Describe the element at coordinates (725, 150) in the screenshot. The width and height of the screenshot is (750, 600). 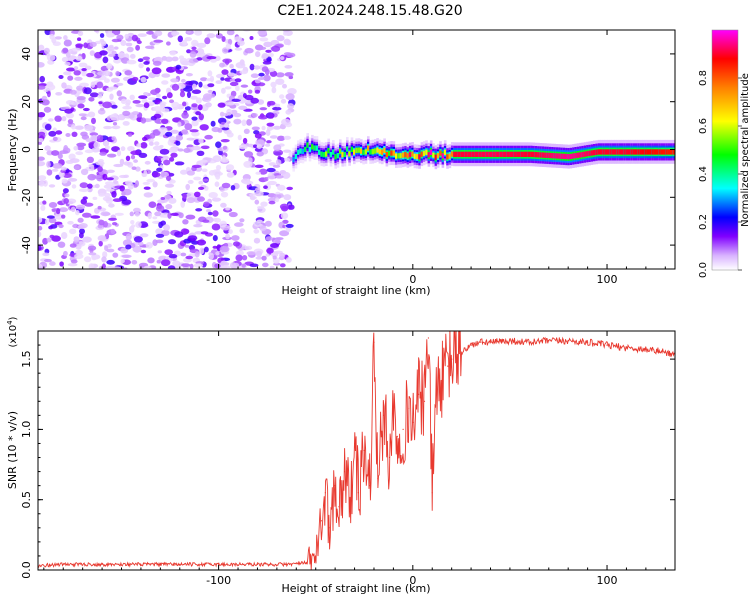
I see `colorbar-frame` at that location.